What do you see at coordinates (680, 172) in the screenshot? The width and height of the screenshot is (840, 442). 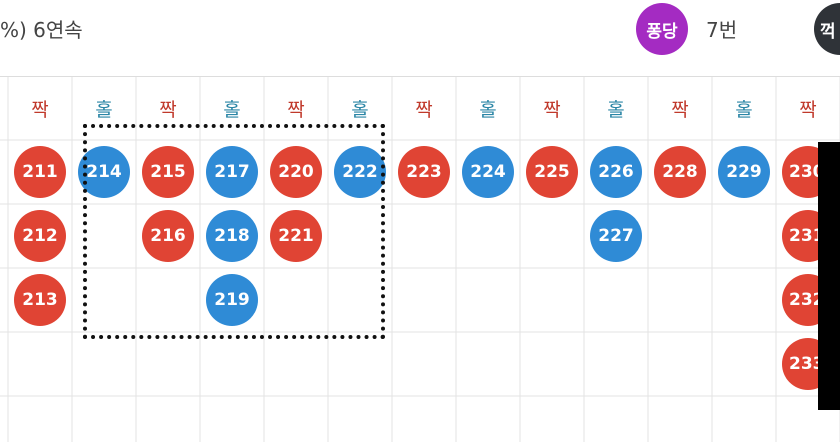 I see `even-result-ball: 228` at bounding box center [680, 172].